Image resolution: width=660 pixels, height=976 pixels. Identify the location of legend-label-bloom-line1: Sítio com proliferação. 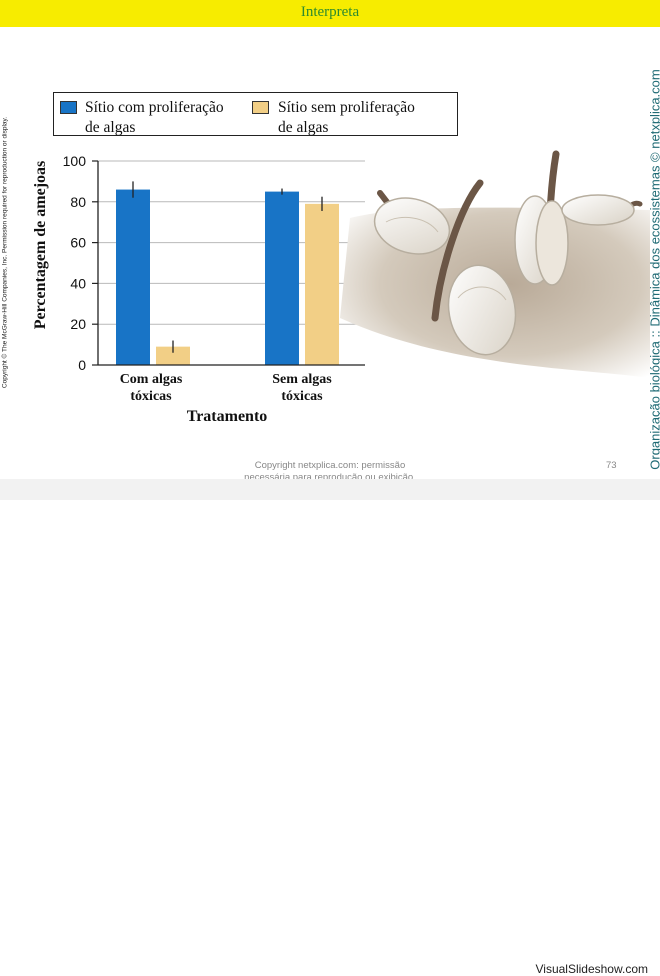
(154, 108).